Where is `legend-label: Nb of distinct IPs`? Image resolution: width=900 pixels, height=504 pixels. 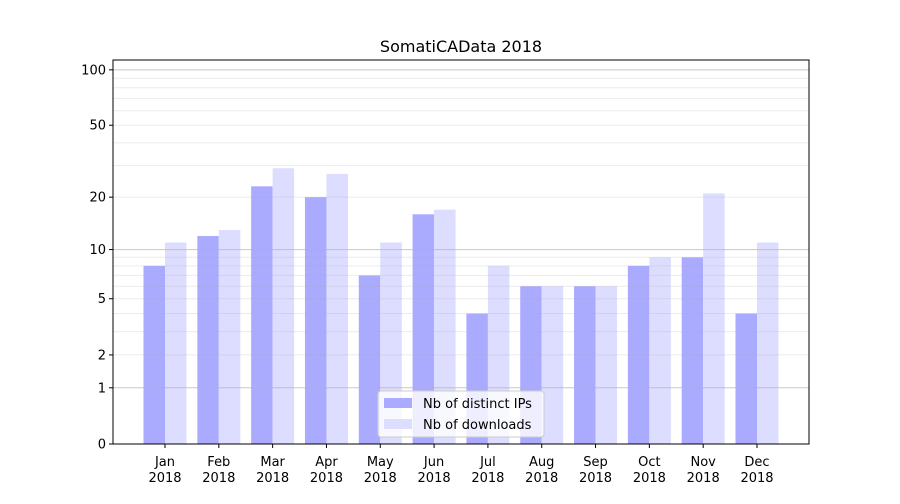
legend-label: Nb of distinct IPs is located at coordinates (477, 404).